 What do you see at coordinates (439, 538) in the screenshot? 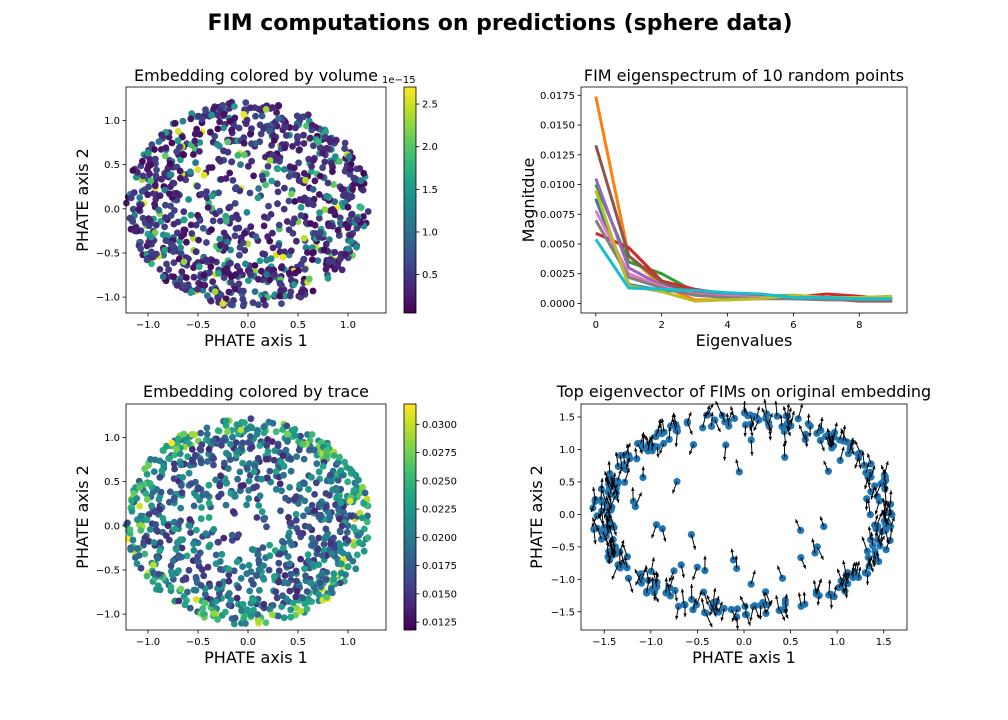
I see `colorbar-tick-label: 0.0200` at bounding box center [439, 538].